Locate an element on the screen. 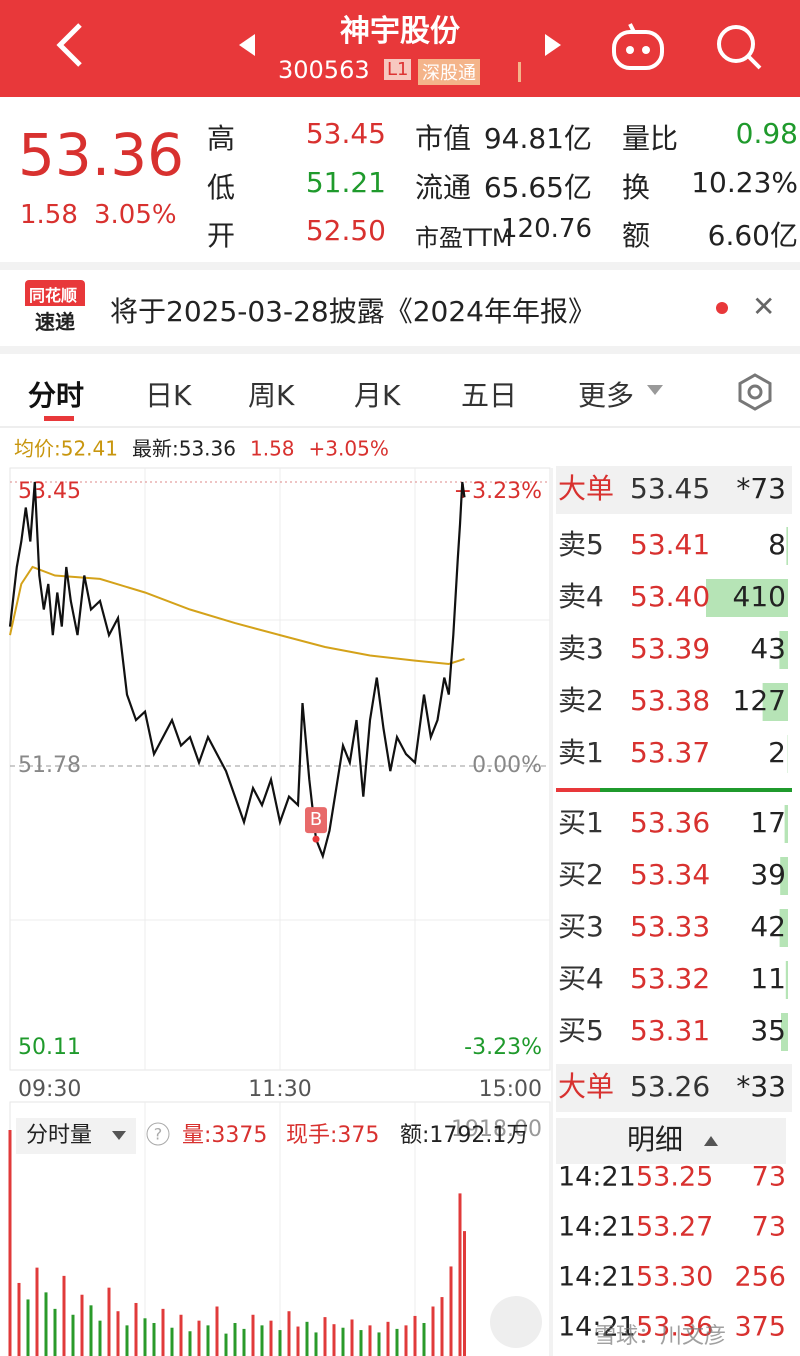 The image size is (800, 1356). volume-tick-label: 1918.00 is located at coordinates (496, 1129).